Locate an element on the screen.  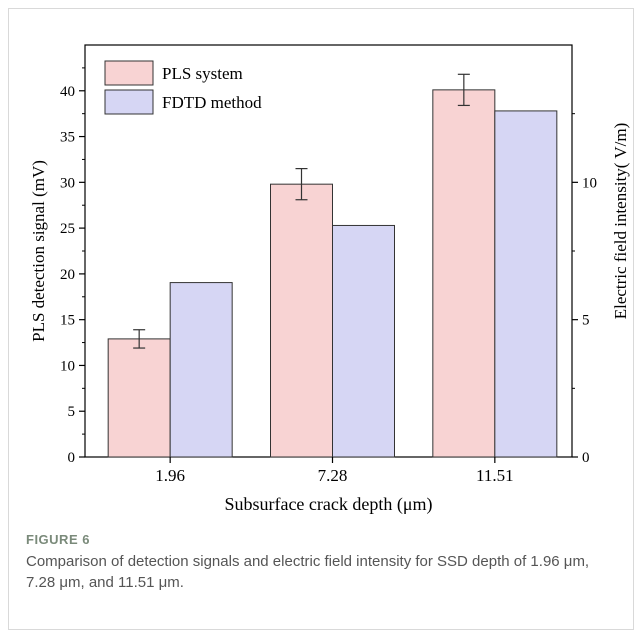
y-tick-label: 5 is located at coordinates (72, 412).